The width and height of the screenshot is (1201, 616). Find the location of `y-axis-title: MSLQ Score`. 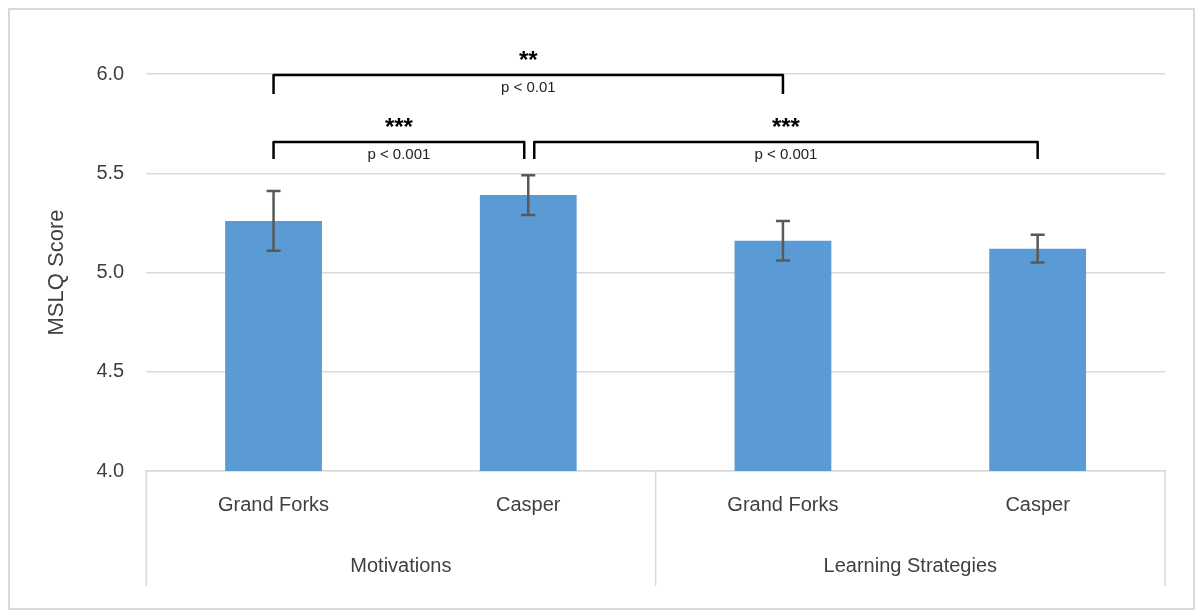

y-axis-title: MSLQ Score is located at coordinates (56, 272).